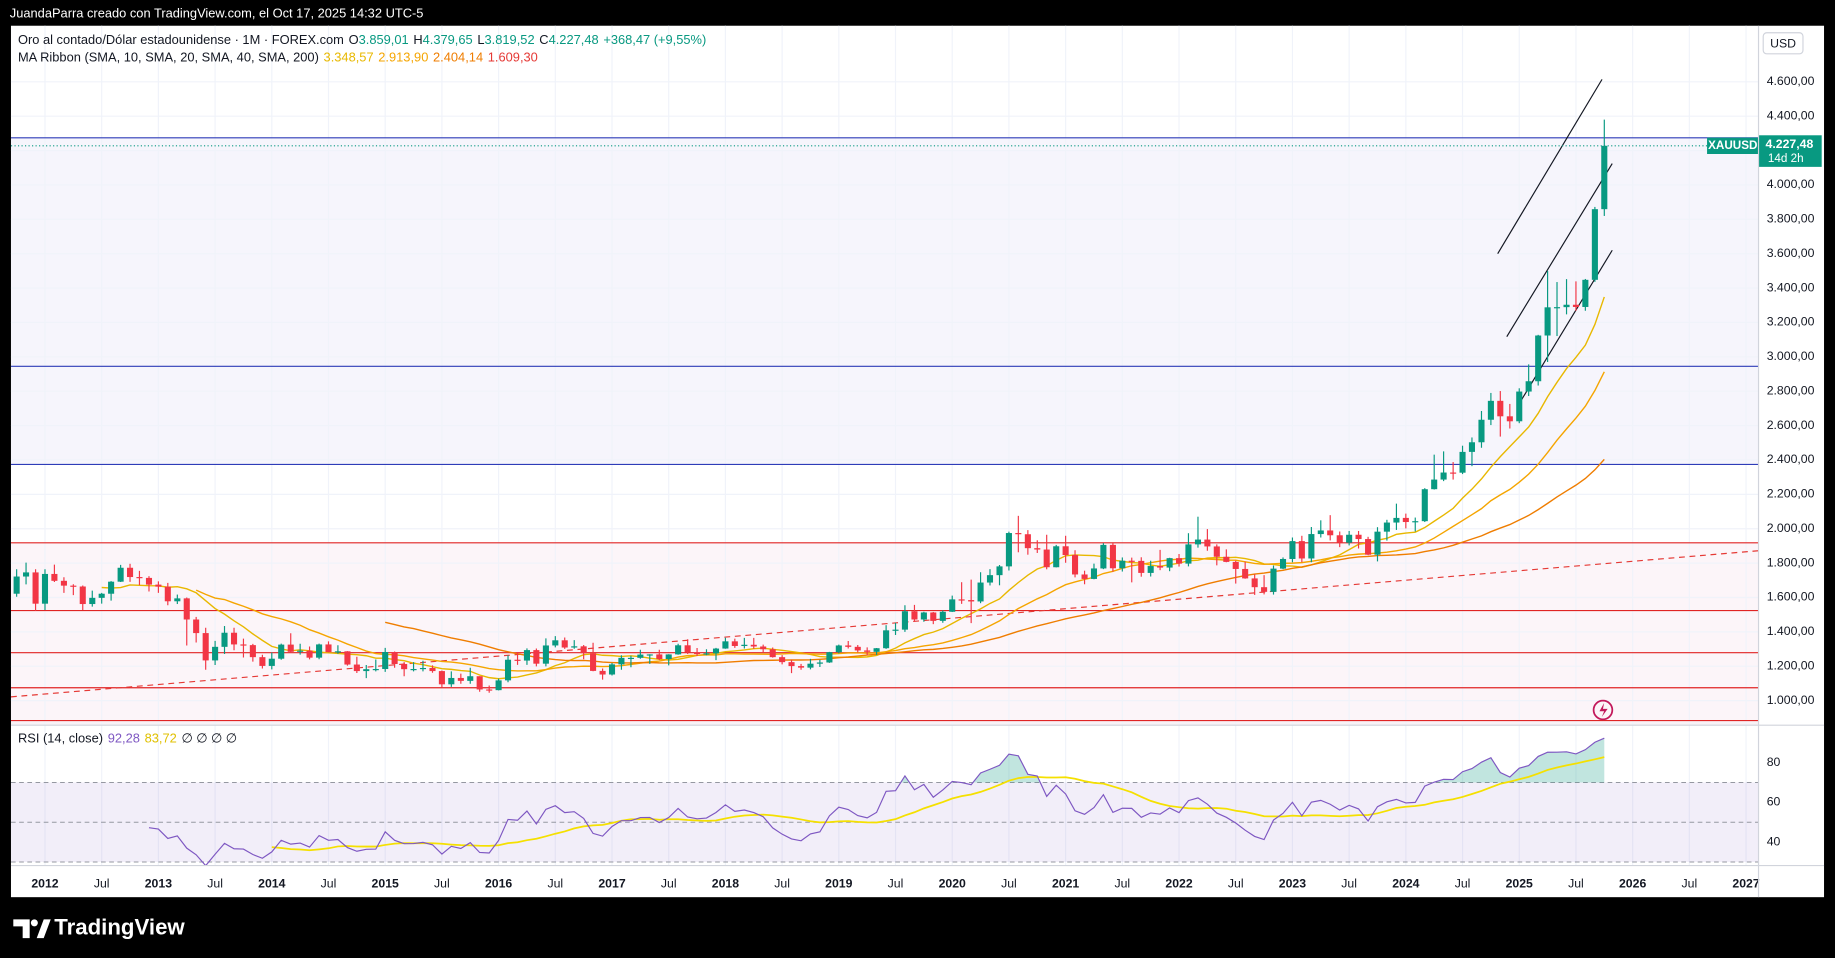 The height and width of the screenshot is (958, 1835). I want to click on y-tick-label: 3.200,00, so click(1791, 322).